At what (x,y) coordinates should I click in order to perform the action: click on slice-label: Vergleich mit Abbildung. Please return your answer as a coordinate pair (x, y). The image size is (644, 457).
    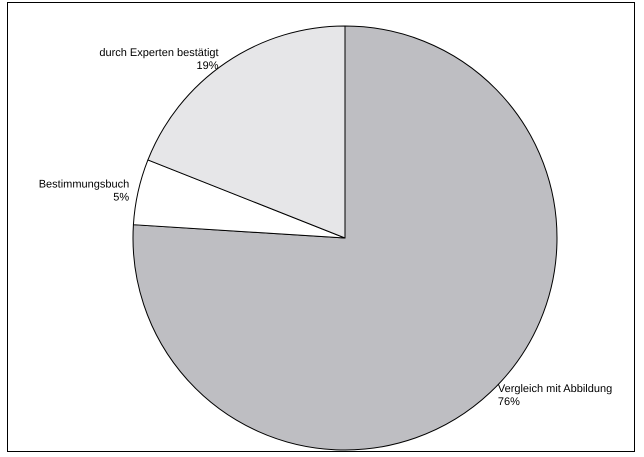
    Looking at the image, I should click on (555, 388).